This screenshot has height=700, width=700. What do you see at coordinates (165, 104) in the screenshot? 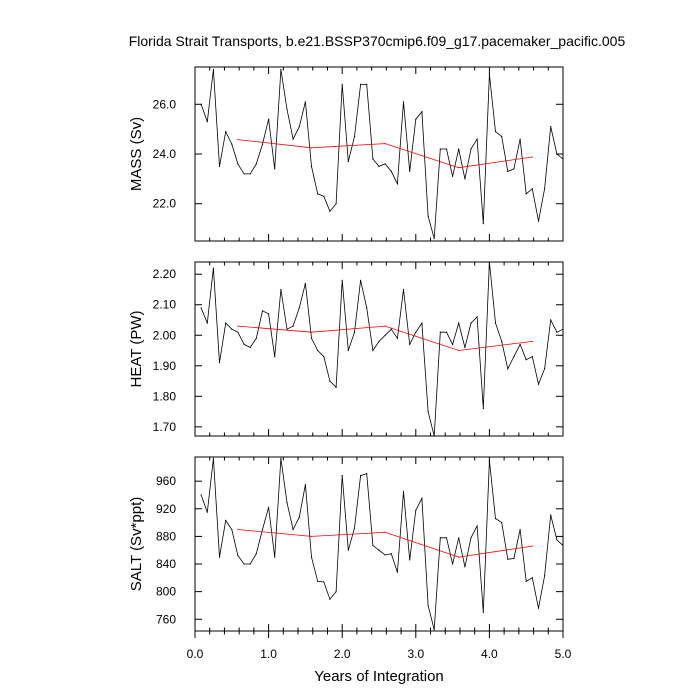
I see `ytick-label-mass: 26.0` at bounding box center [165, 104].